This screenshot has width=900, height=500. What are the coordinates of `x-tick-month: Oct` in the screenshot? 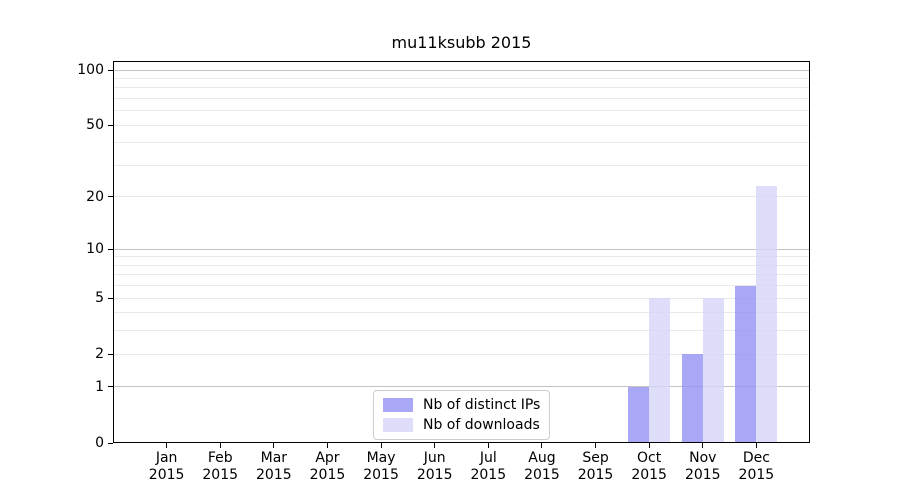 It's located at (649, 458).